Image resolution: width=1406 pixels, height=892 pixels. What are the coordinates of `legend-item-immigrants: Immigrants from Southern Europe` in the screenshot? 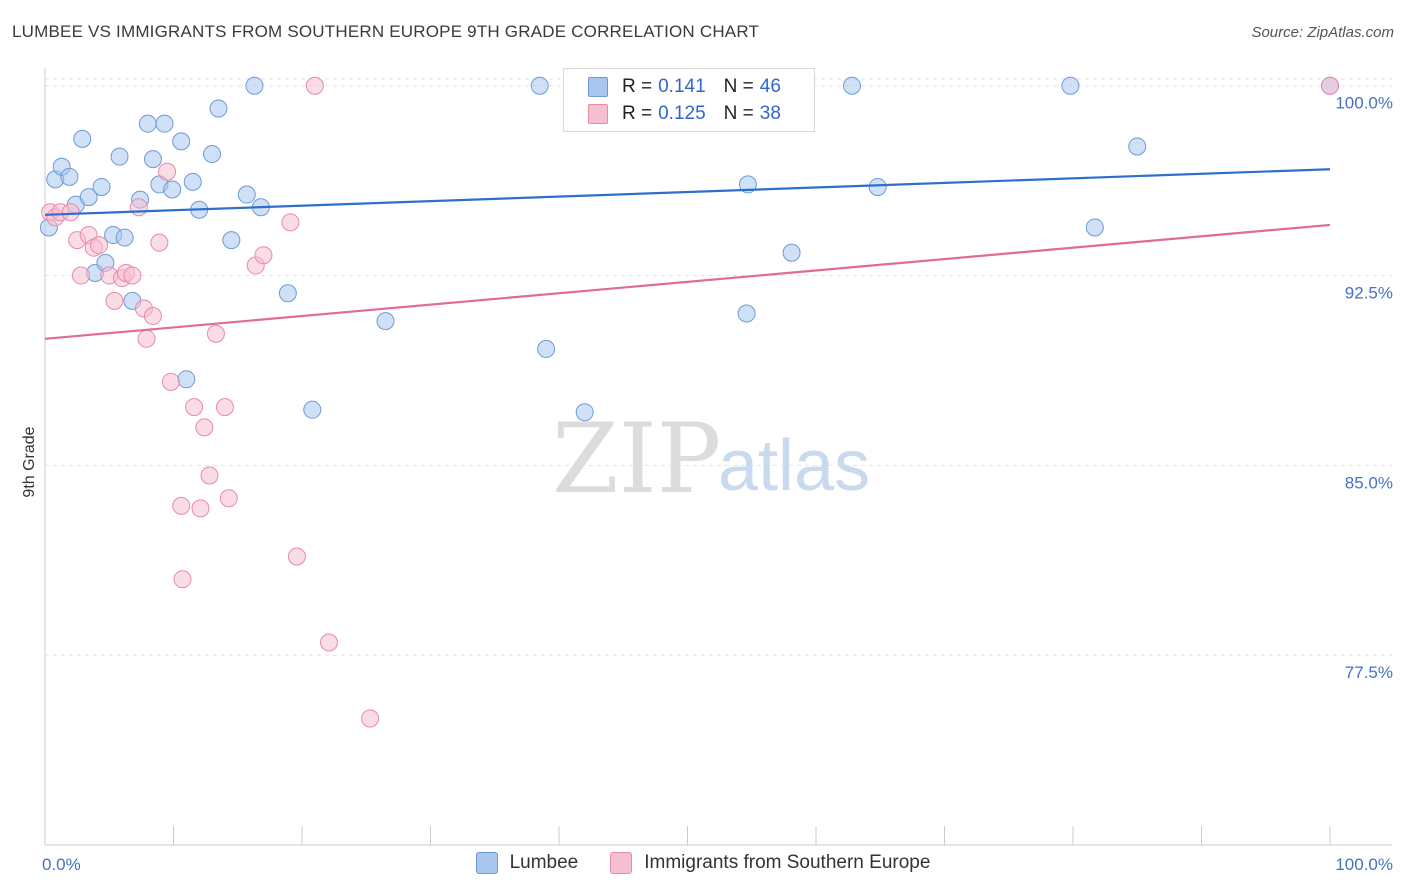 It's located at (770, 863).